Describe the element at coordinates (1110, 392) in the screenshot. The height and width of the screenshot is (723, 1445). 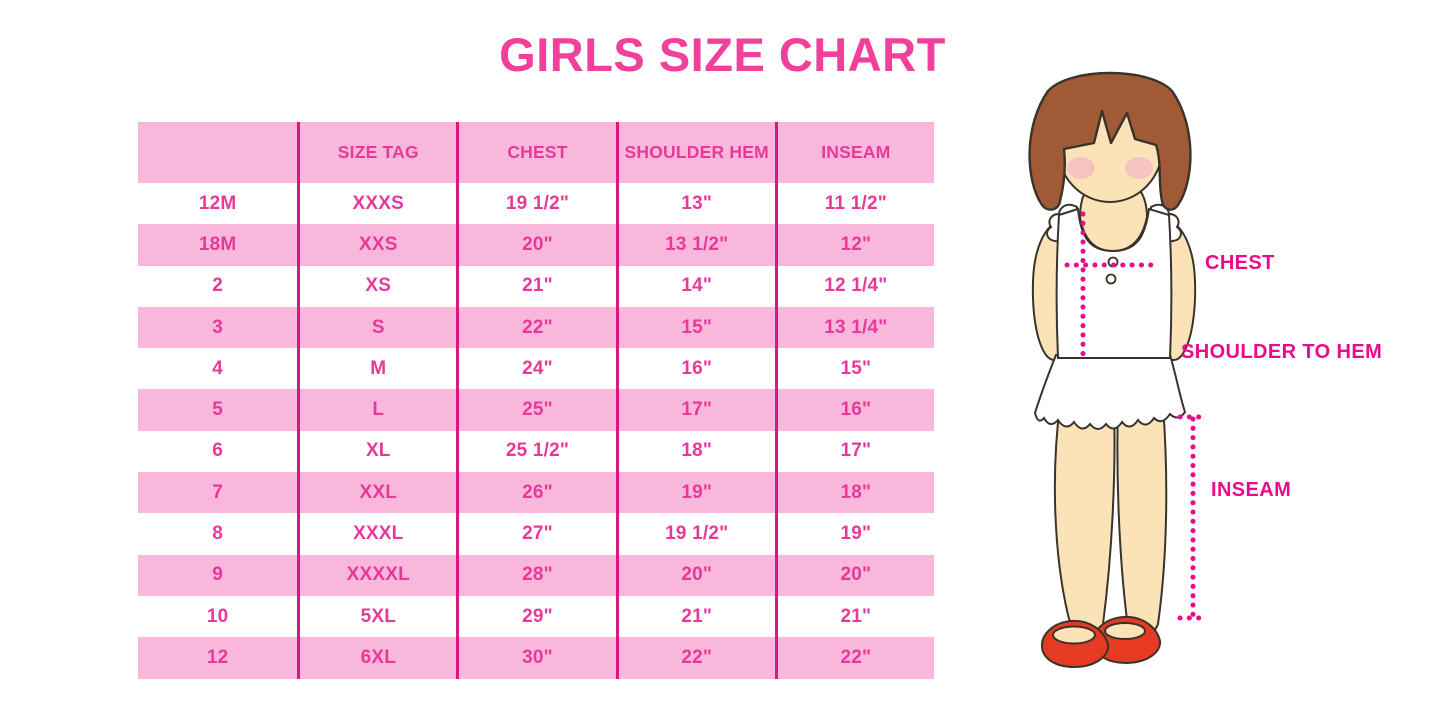
I see `skirt-ruffle` at that location.